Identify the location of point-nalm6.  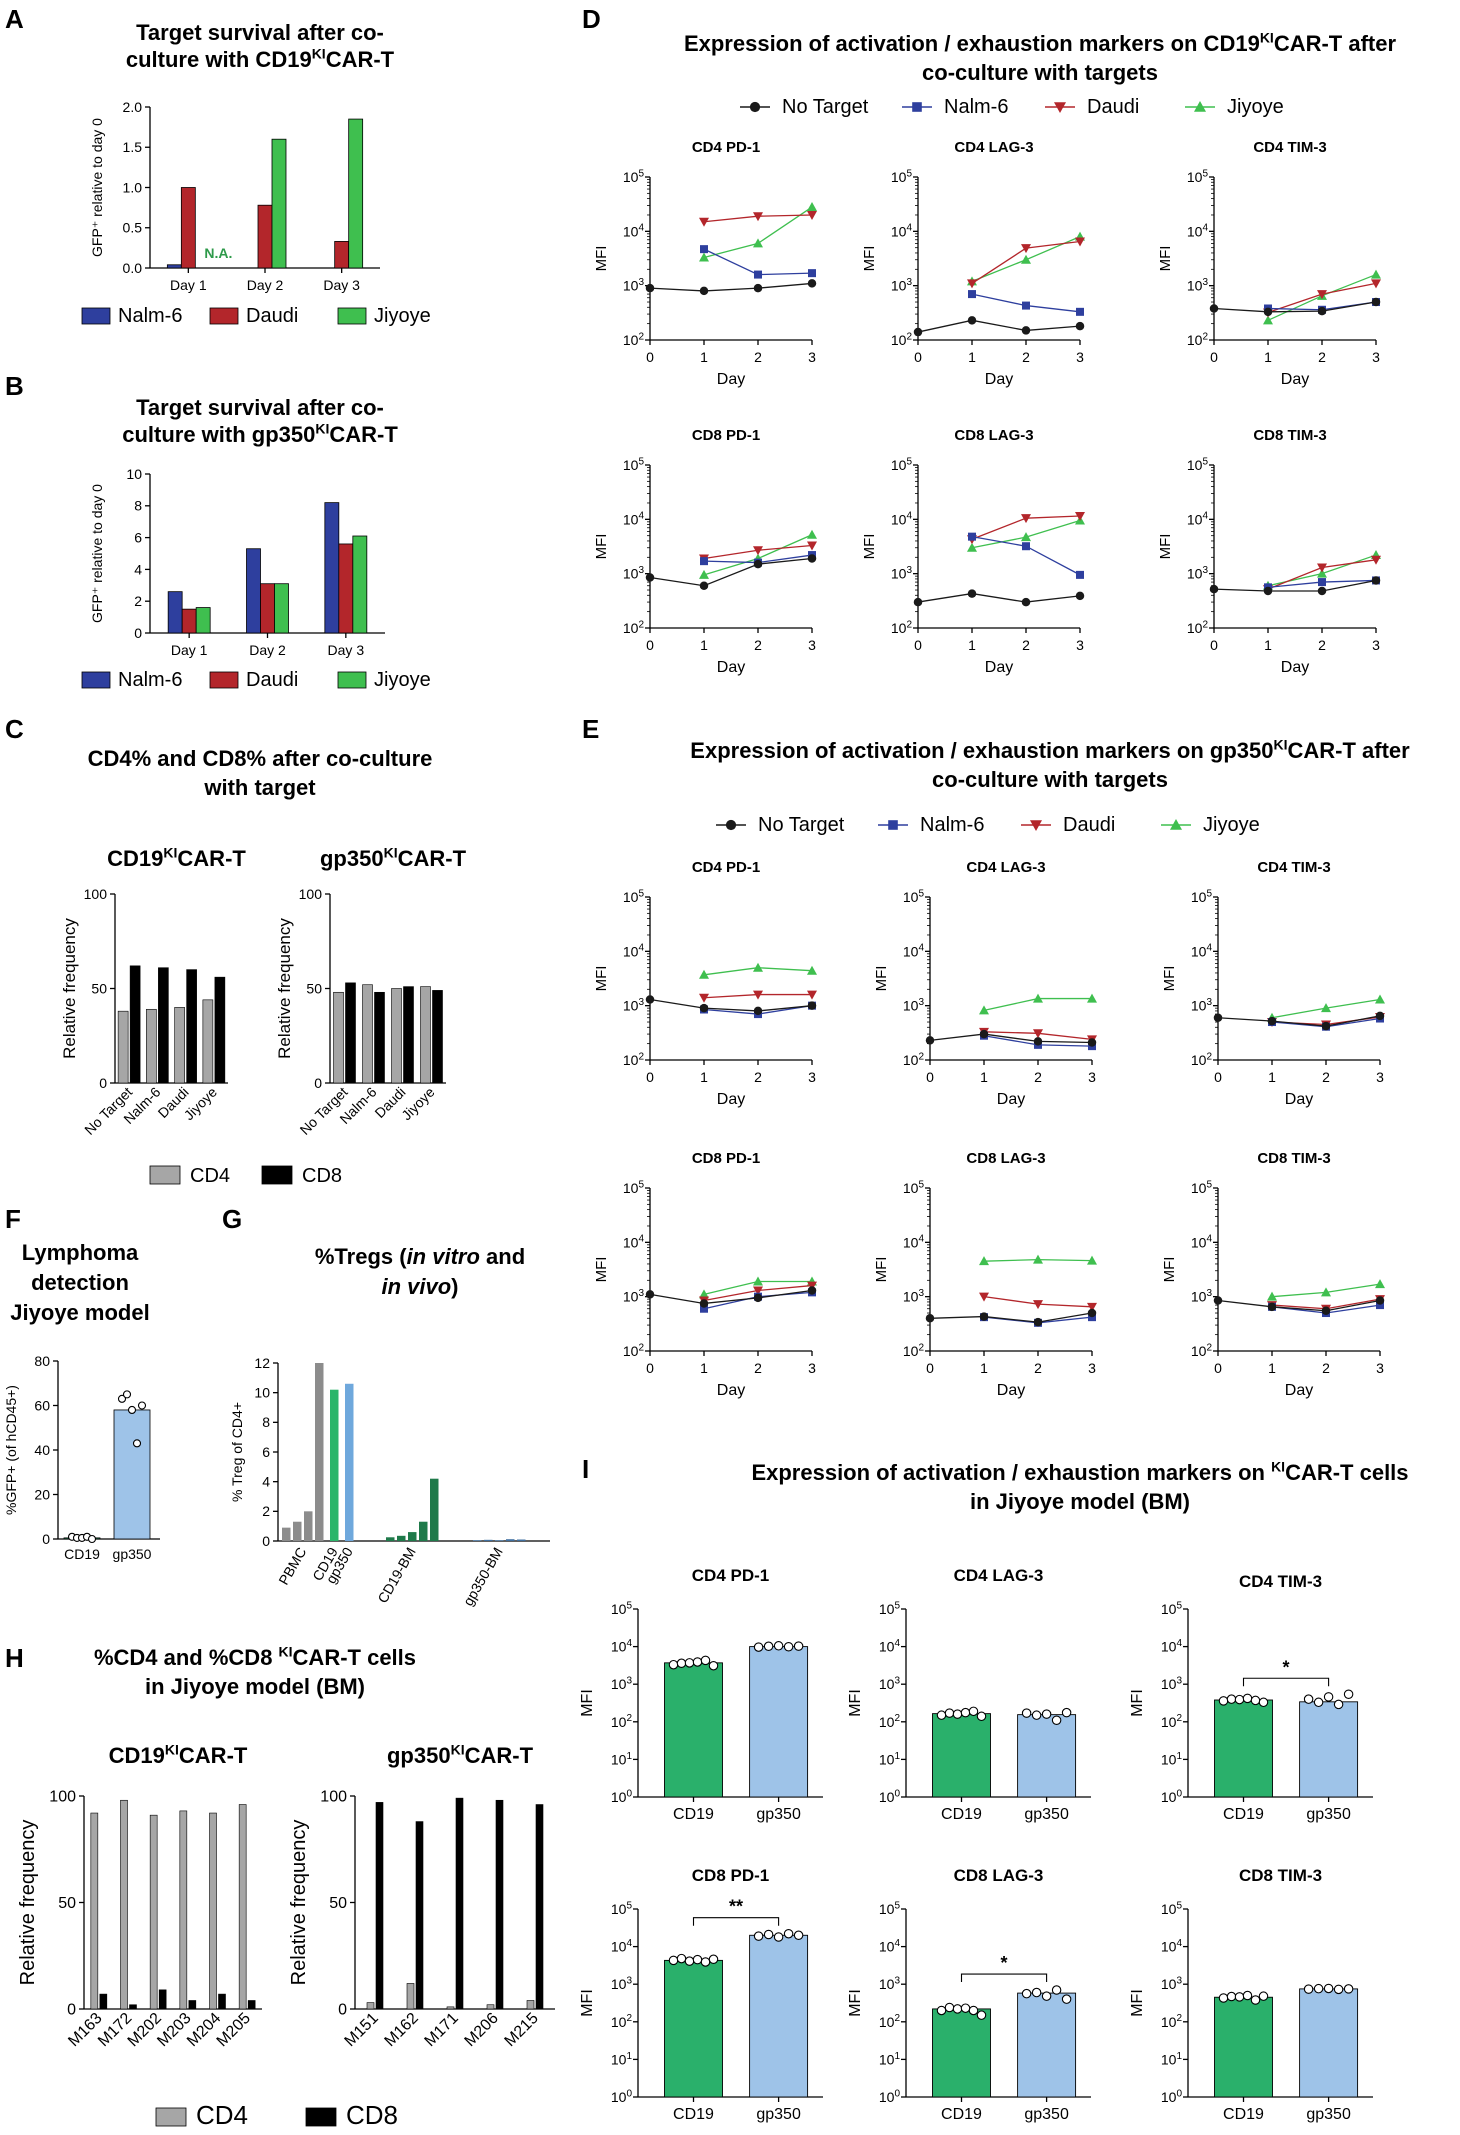
(704, 1308).